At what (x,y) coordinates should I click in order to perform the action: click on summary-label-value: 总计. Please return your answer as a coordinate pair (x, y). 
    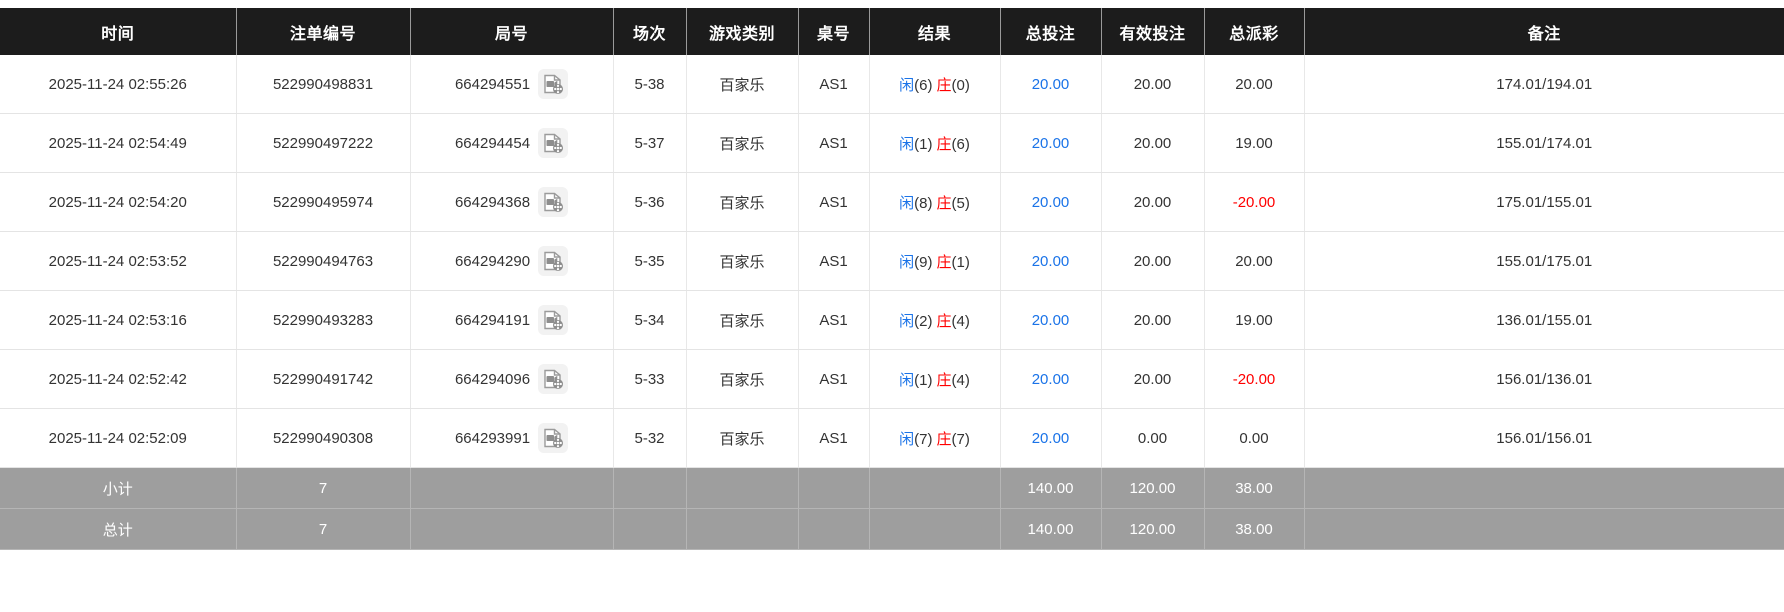
    Looking at the image, I should click on (117, 530).